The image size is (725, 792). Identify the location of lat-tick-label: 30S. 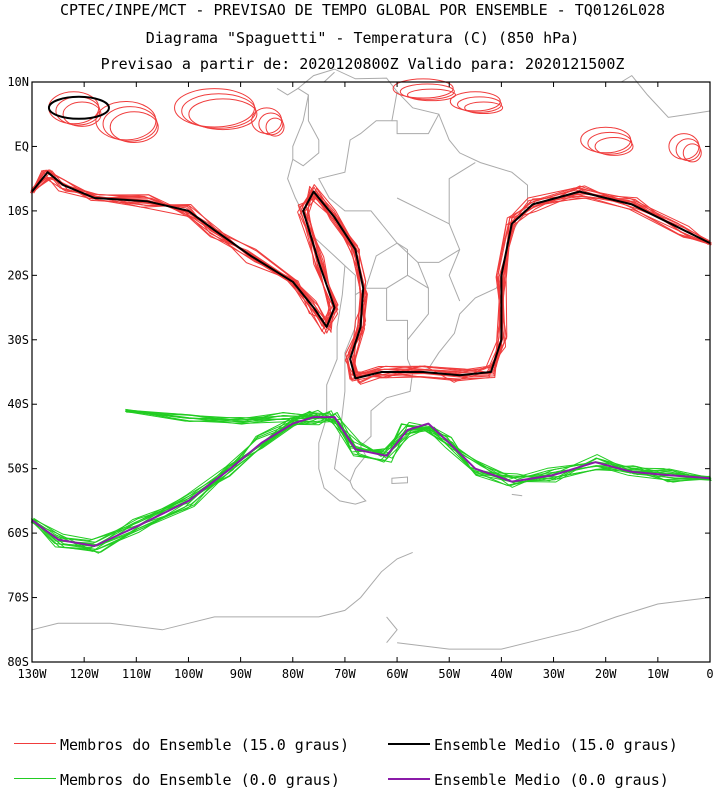
(18, 340).